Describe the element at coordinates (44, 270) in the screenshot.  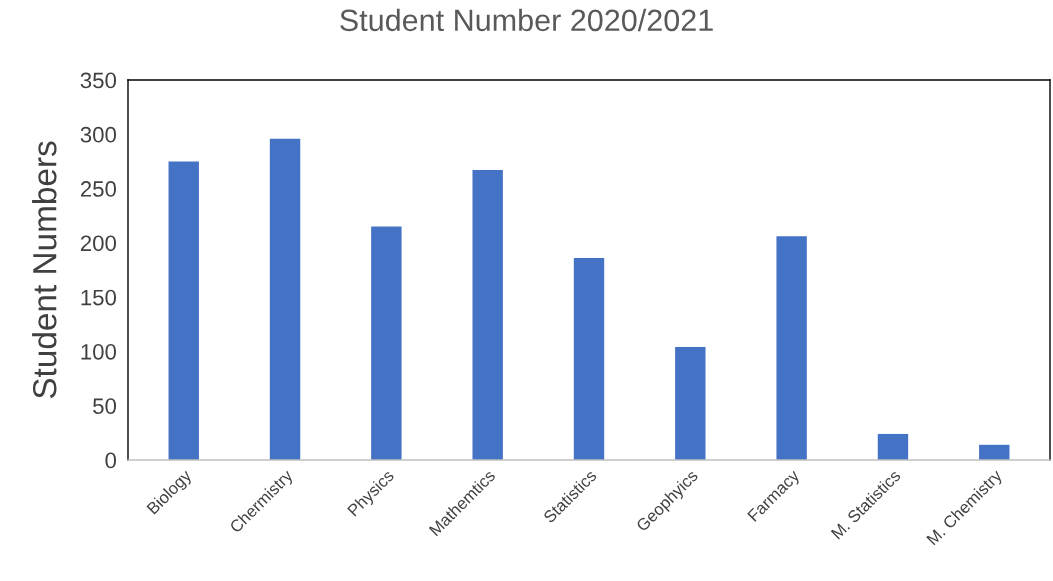
I see `y-axis-title: Student Numbers` at that location.